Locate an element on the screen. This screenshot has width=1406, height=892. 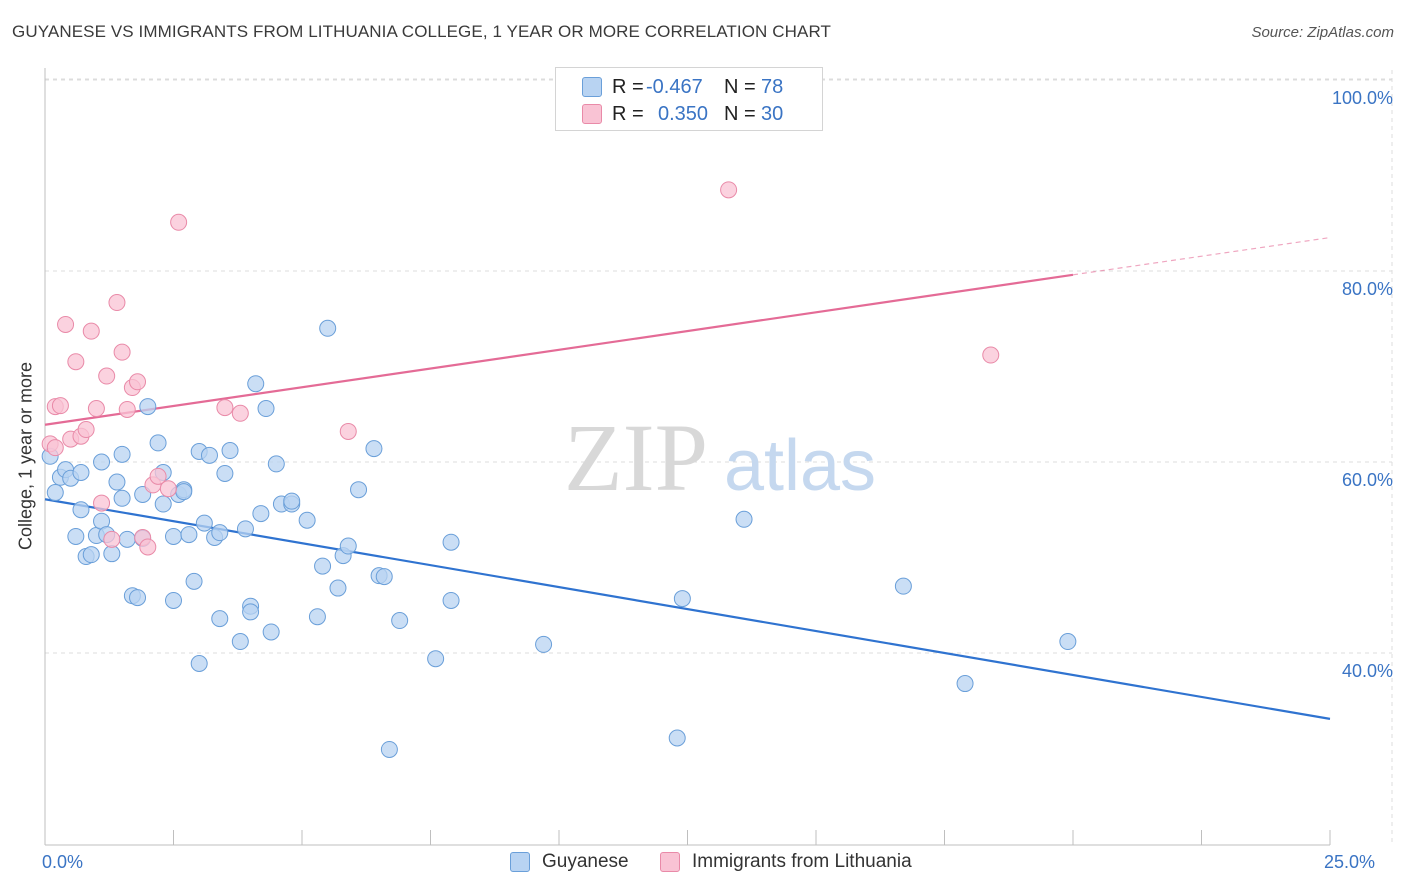
legend-r-value: -0.467 is located at coordinates (674, 86).